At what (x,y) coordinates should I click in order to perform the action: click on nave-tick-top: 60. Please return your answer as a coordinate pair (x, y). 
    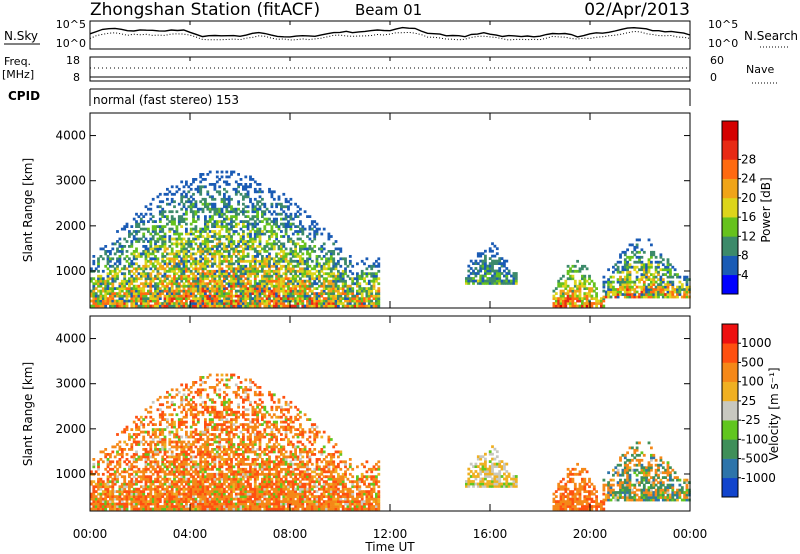
    Looking at the image, I should click on (717, 60).